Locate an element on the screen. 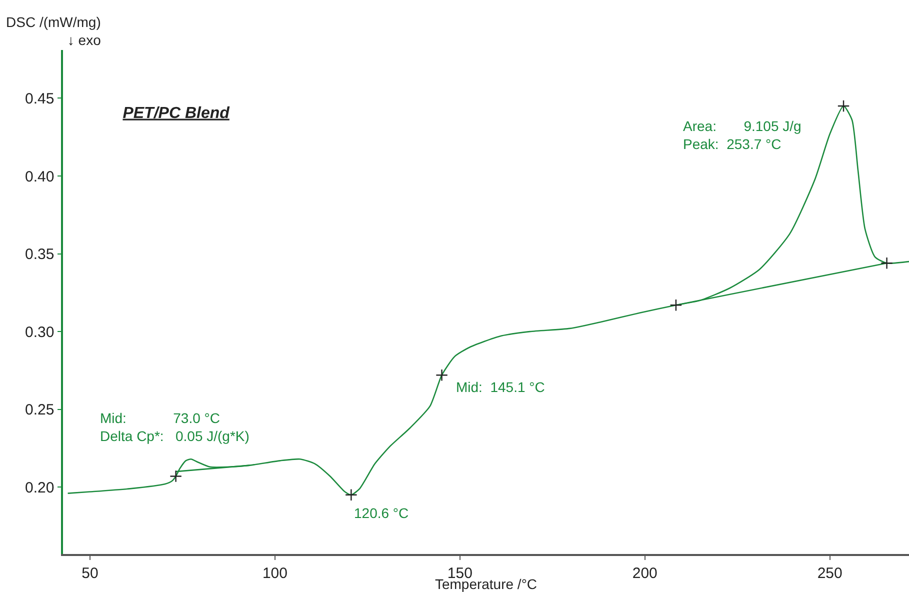  y-tick-label: 0.35 is located at coordinates (39, 255).